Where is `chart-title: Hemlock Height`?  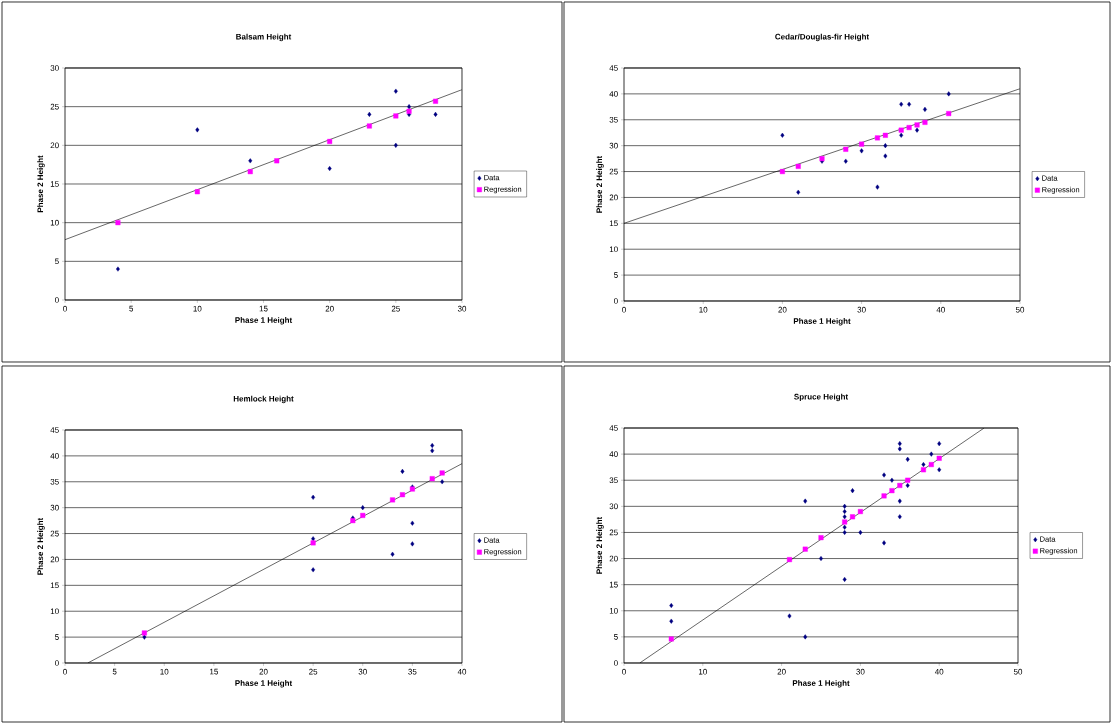 chart-title: Hemlock Height is located at coordinates (263, 399).